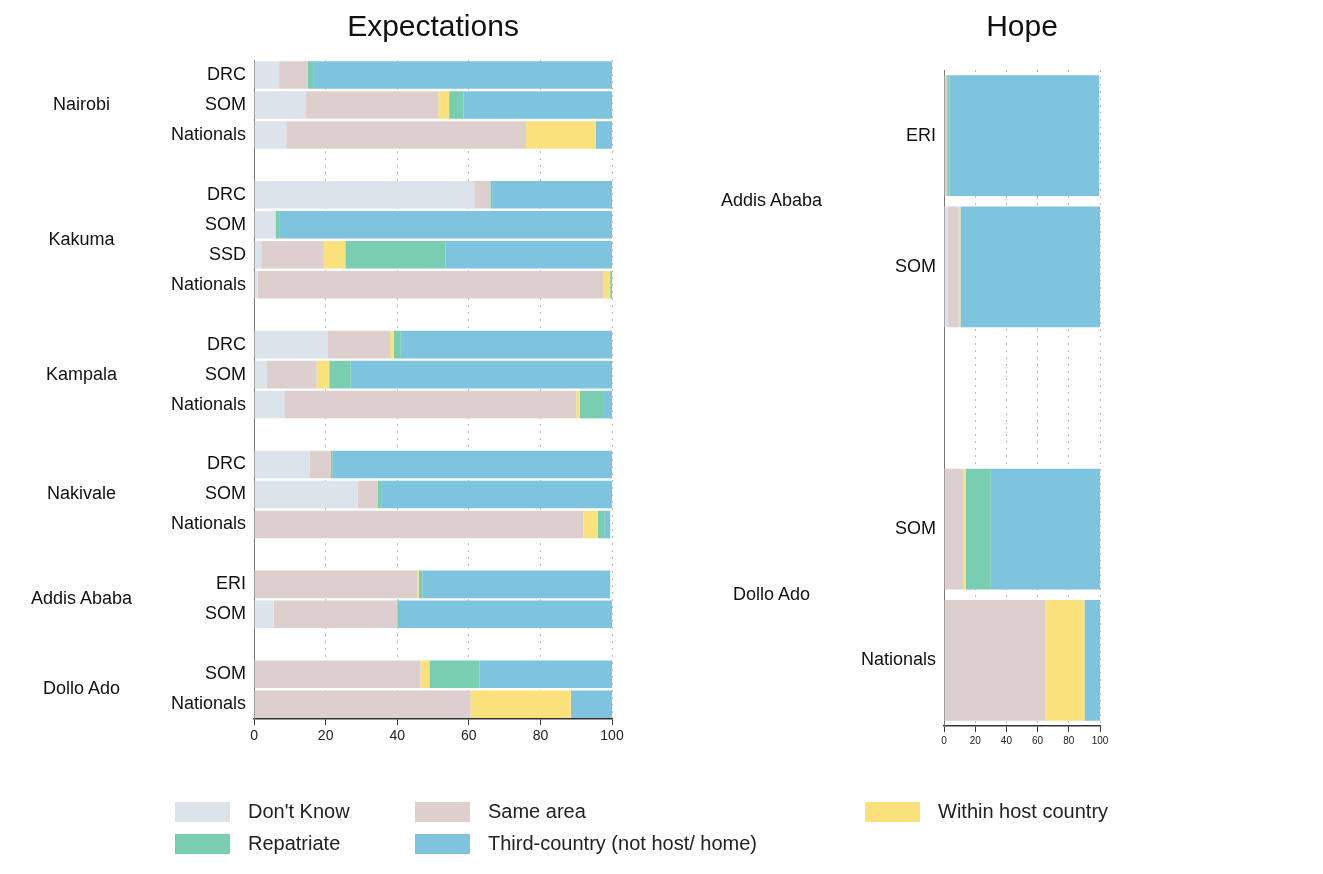 The width and height of the screenshot is (1323, 874). Describe the element at coordinates (1023, 811) in the screenshot. I see `legend-label: Within host country` at that location.